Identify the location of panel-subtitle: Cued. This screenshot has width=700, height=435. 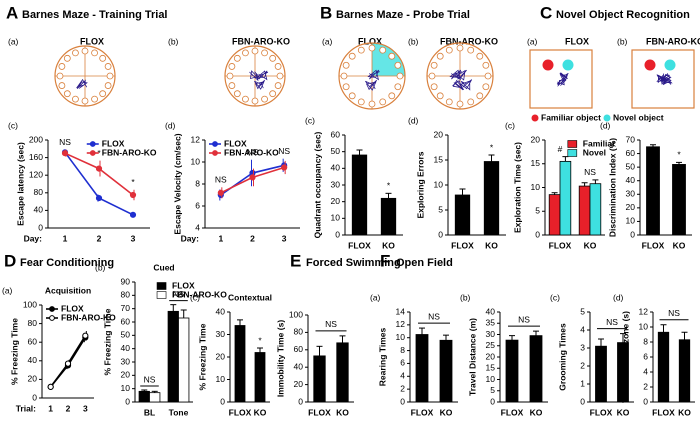
(163, 267).